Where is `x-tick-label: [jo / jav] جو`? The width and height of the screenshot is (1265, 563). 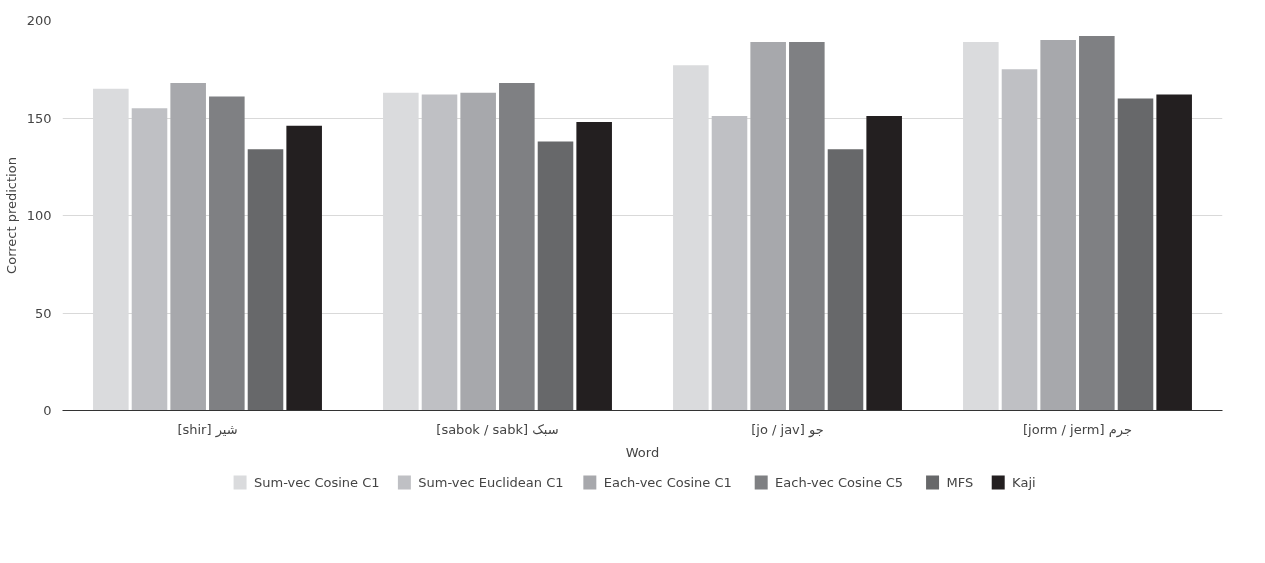 x-tick-label: [jo / jav] جو is located at coordinates (787, 429).